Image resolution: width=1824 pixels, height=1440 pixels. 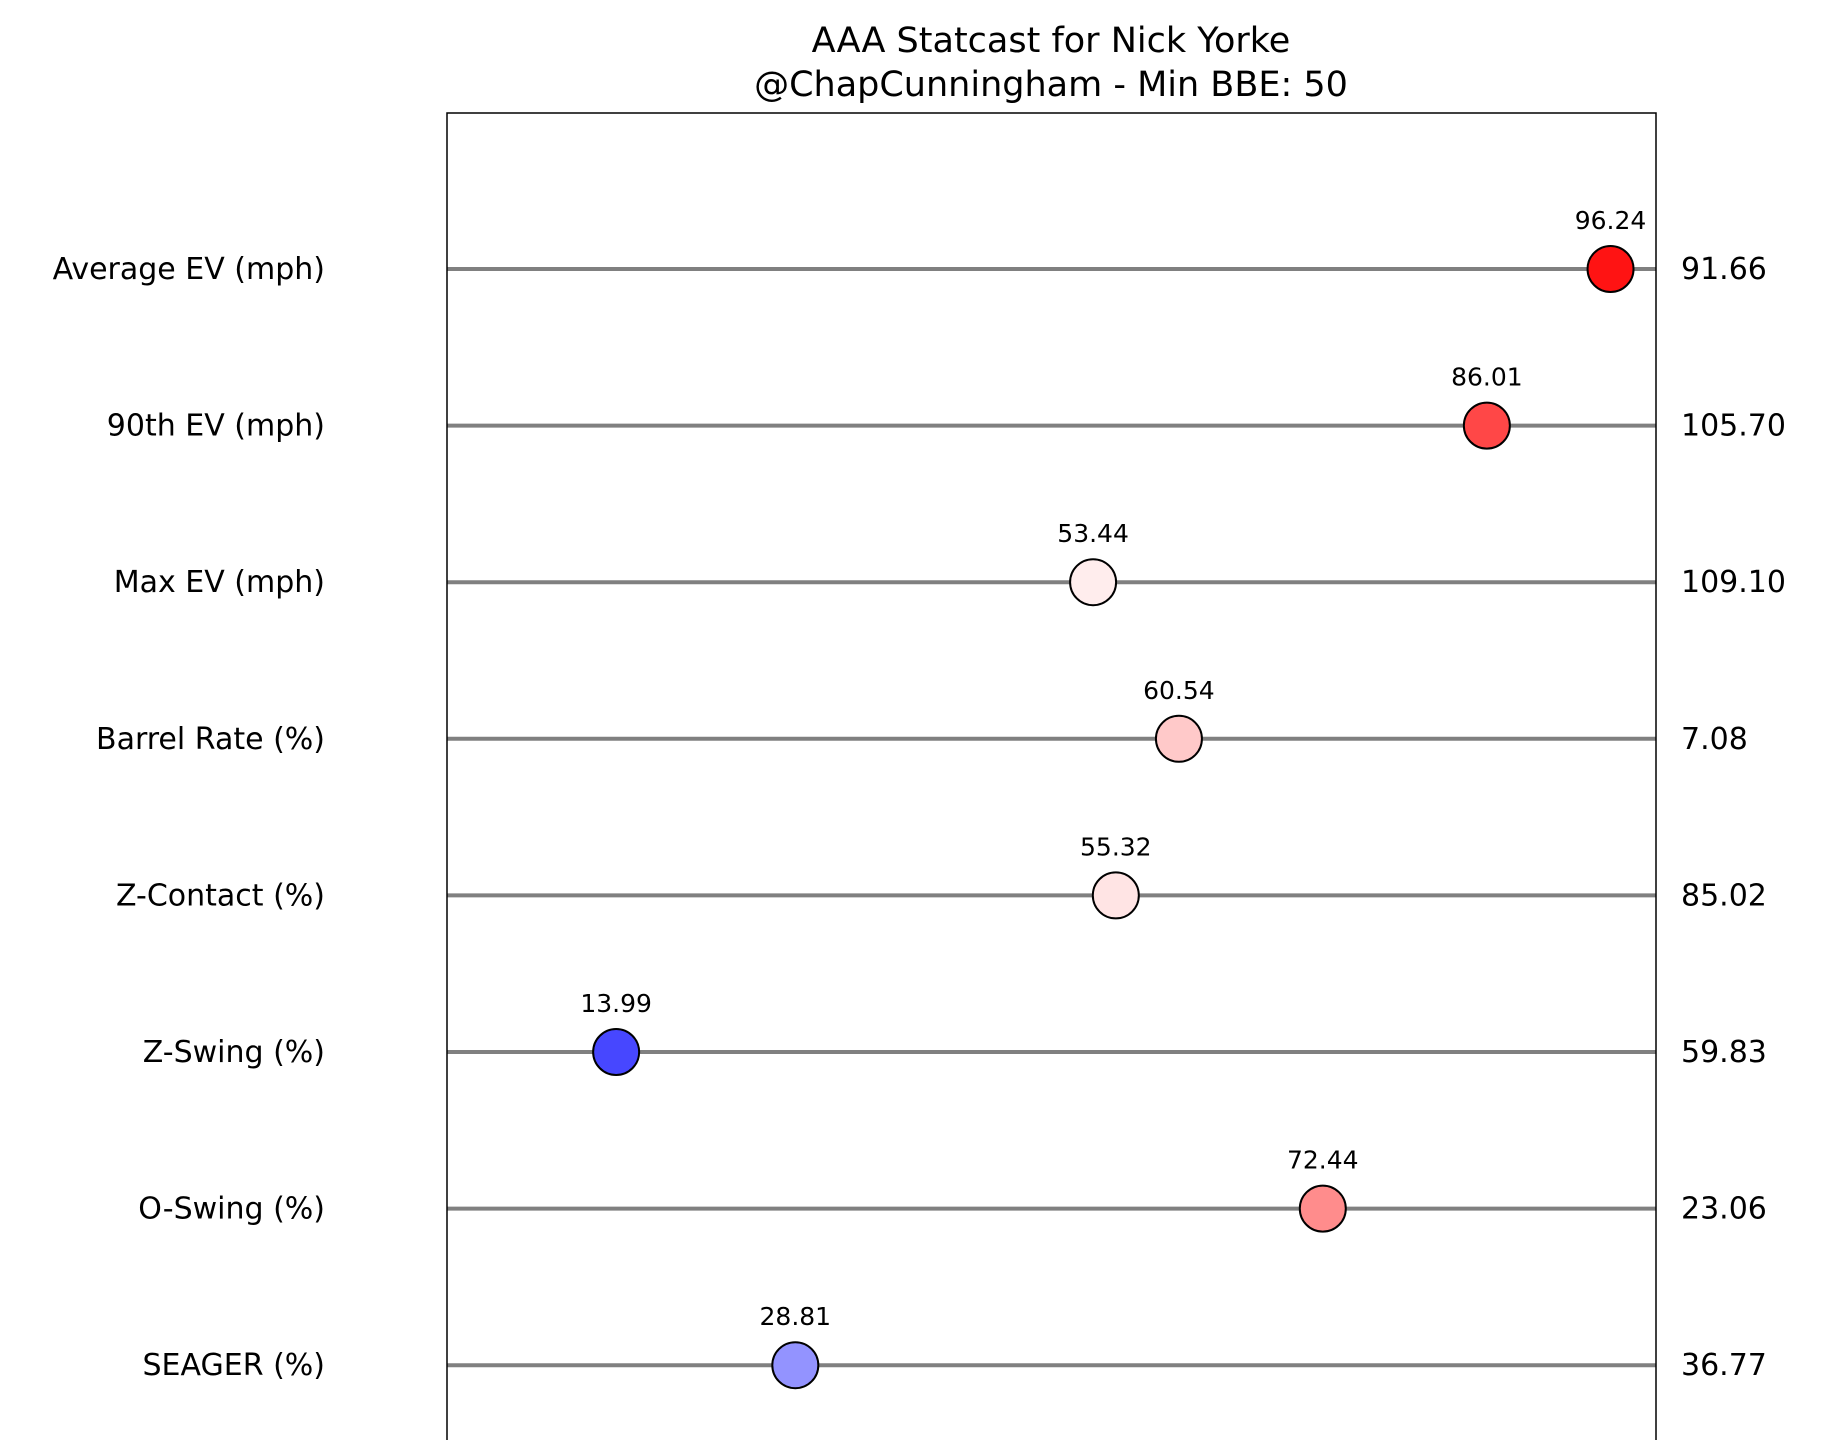 I want to click on category-label: Z-Swing (%), so click(x=234, y=1052).